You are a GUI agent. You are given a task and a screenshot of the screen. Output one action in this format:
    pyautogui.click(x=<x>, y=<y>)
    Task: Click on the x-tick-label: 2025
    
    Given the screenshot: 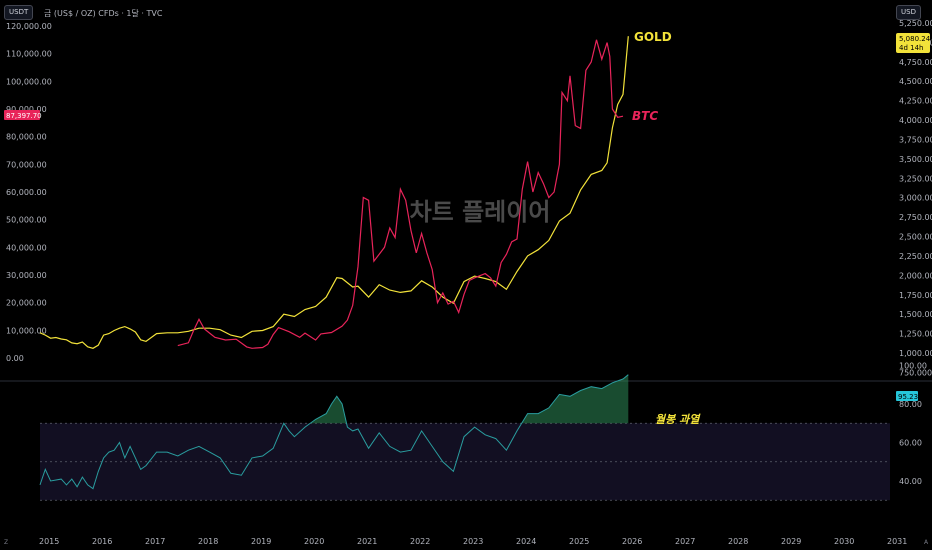 What is the action you would take?
    pyautogui.click(x=579, y=541)
    